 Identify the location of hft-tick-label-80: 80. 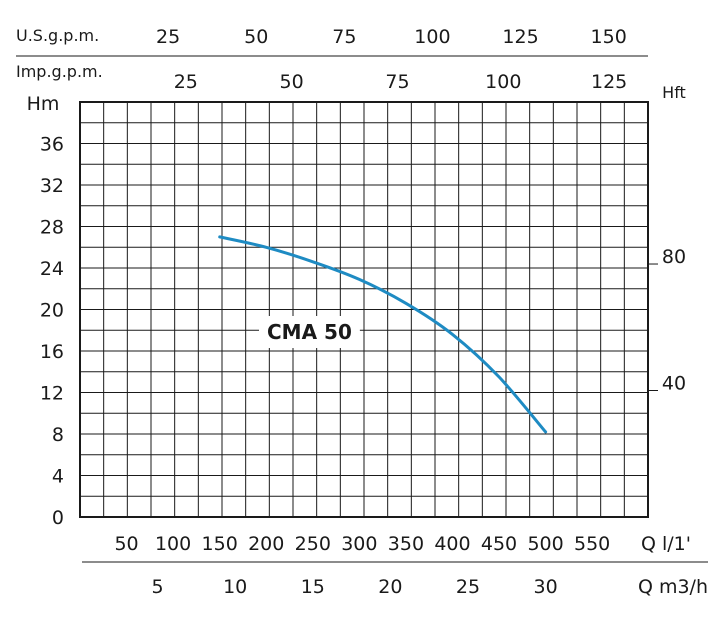
(674, 257).